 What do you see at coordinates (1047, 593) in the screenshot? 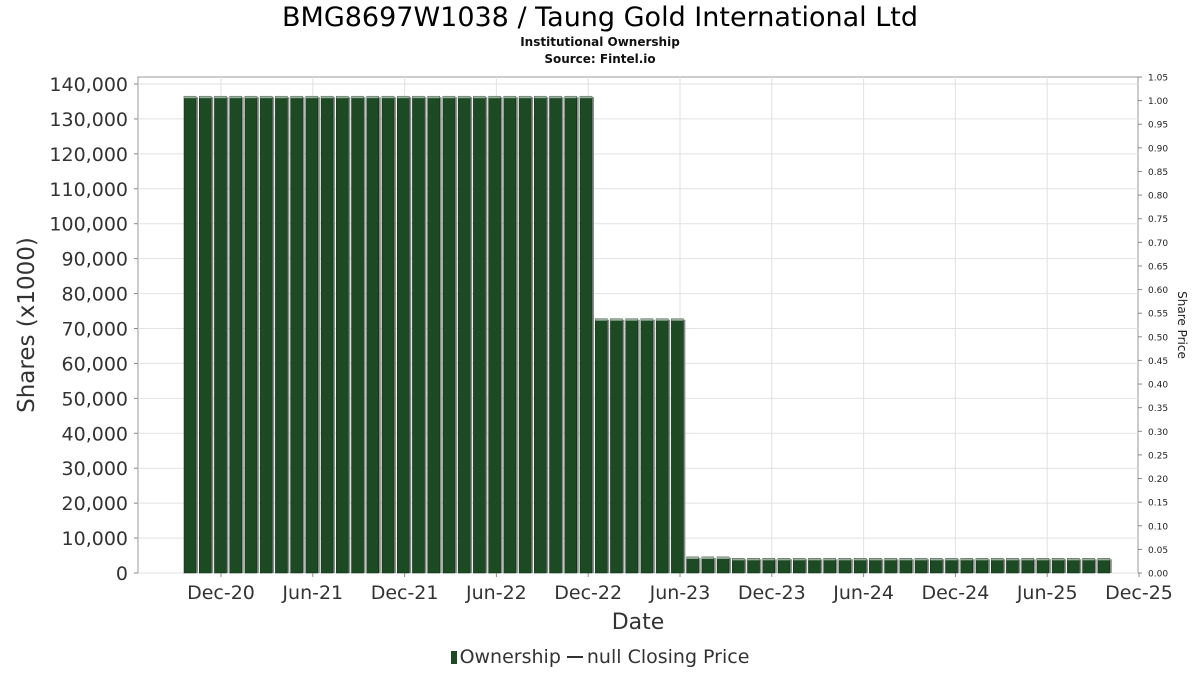
I see `x-tick-label: Jun-25` at bounding box center [1047, 593].